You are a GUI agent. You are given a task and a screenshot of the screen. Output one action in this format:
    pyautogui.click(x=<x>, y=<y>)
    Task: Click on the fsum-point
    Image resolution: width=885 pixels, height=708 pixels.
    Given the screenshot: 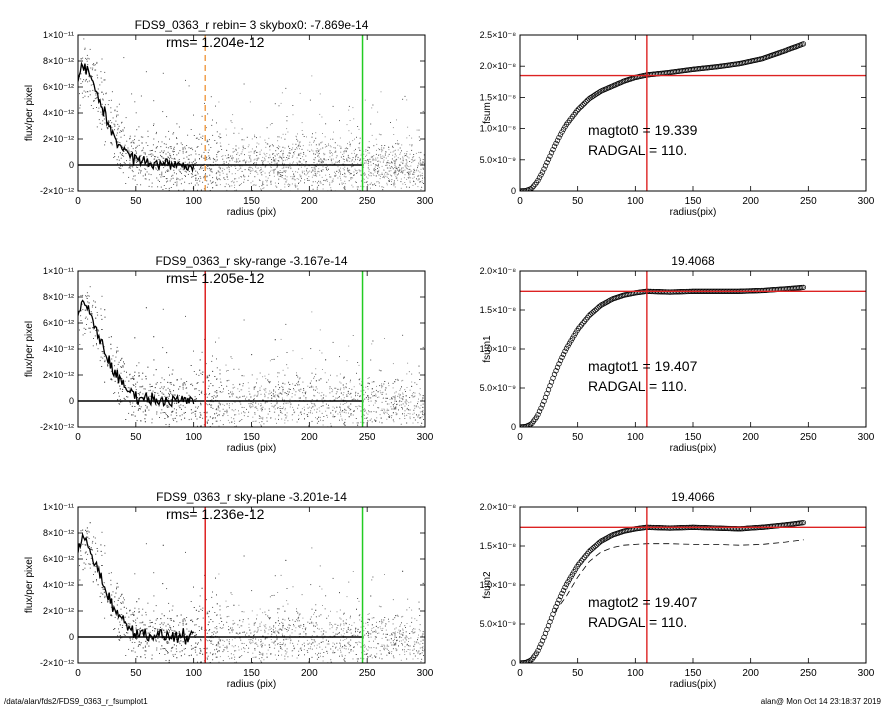 What is the action you would take?
    pyautogui.click(x=577, y=111)
    